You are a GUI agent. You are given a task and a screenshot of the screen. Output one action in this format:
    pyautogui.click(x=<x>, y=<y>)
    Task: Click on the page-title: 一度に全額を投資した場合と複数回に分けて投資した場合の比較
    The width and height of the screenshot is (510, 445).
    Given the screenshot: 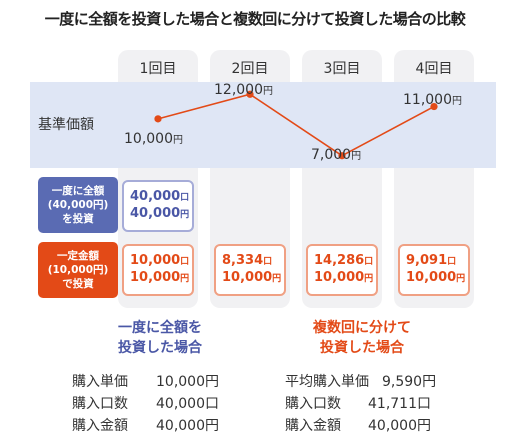 What is the action you would take?
    pyautogui.click(x=255, y=19)
    